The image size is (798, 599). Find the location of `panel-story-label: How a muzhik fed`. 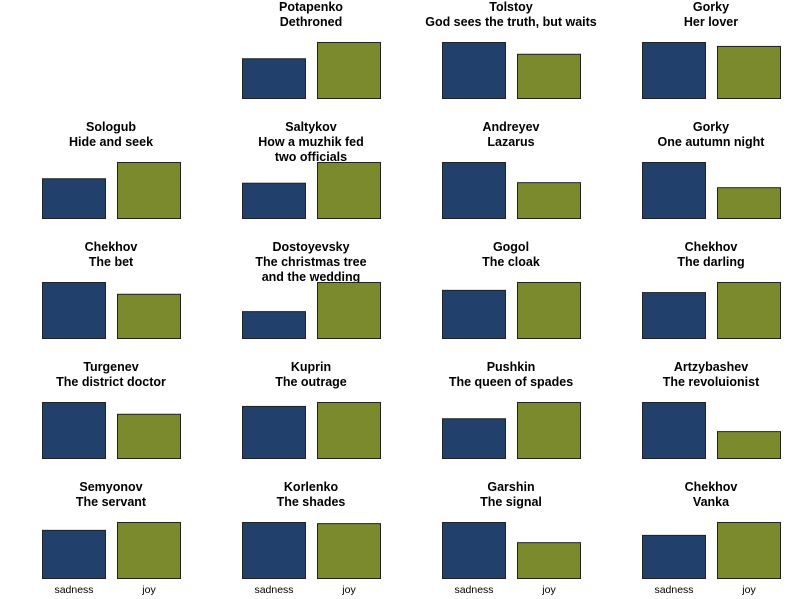

panel-story-label: How a muzhik fed is located at coordinates (311, 142).